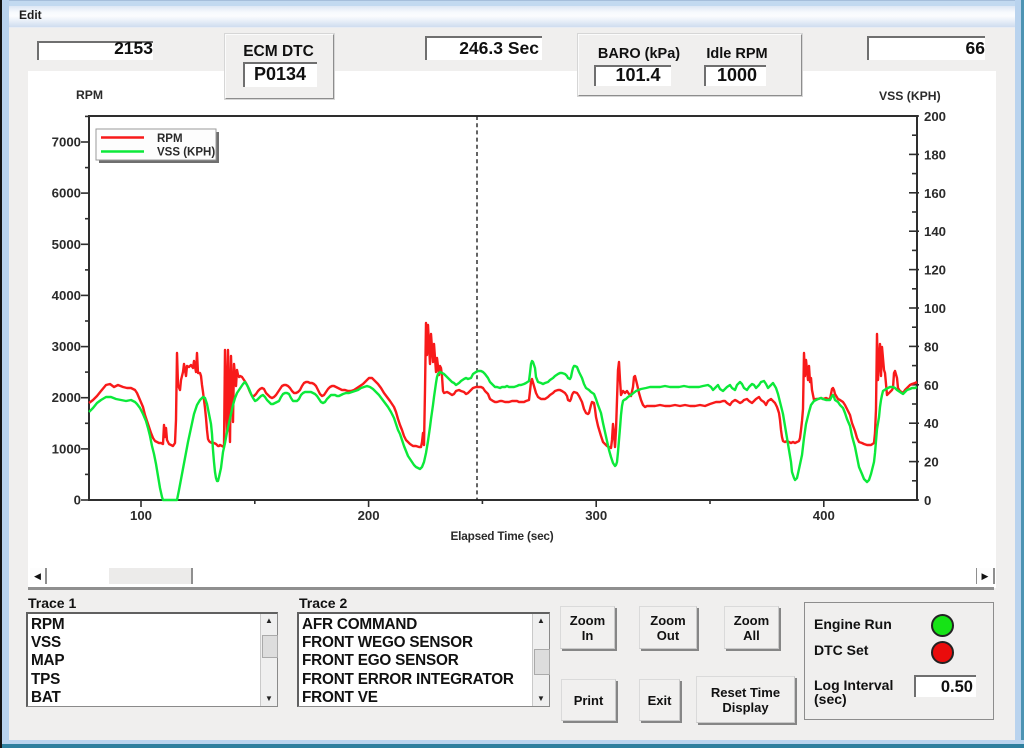 The image size is (1024, 748). What do you see at coordinates (935, 231) in the screenshot?
I see `svg-text: 140` at bounding box center [935, 231].